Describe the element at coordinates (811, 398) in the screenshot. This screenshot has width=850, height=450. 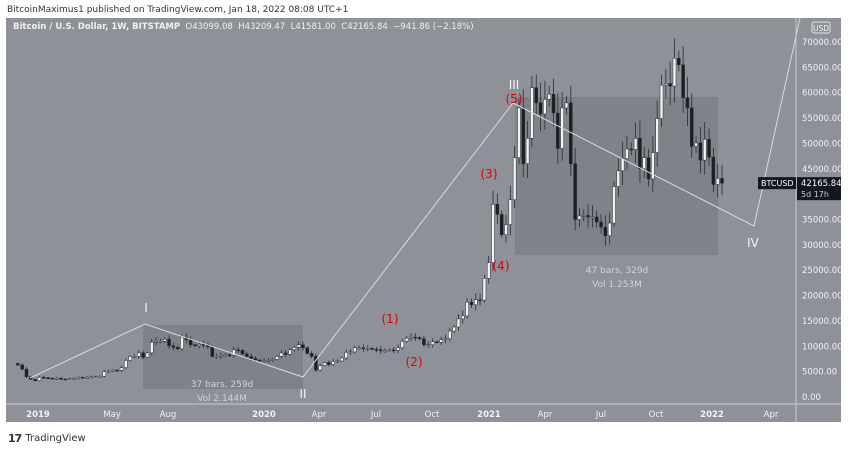
I see `price-tick-label: 0.00` at that location.